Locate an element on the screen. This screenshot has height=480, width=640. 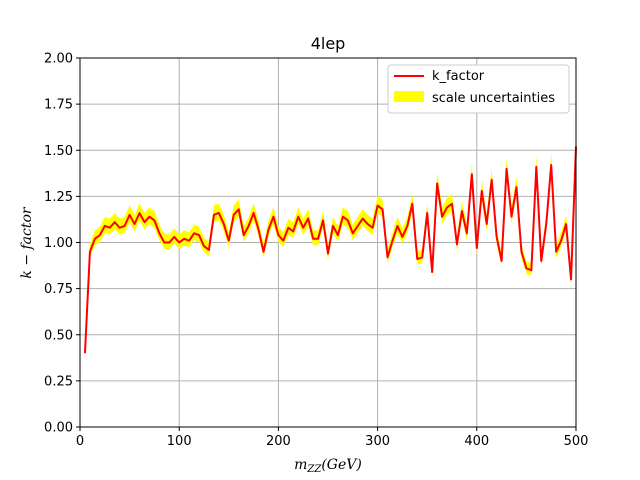
legend-label-k-factor: k_factor is located at coordinates (458, 76).